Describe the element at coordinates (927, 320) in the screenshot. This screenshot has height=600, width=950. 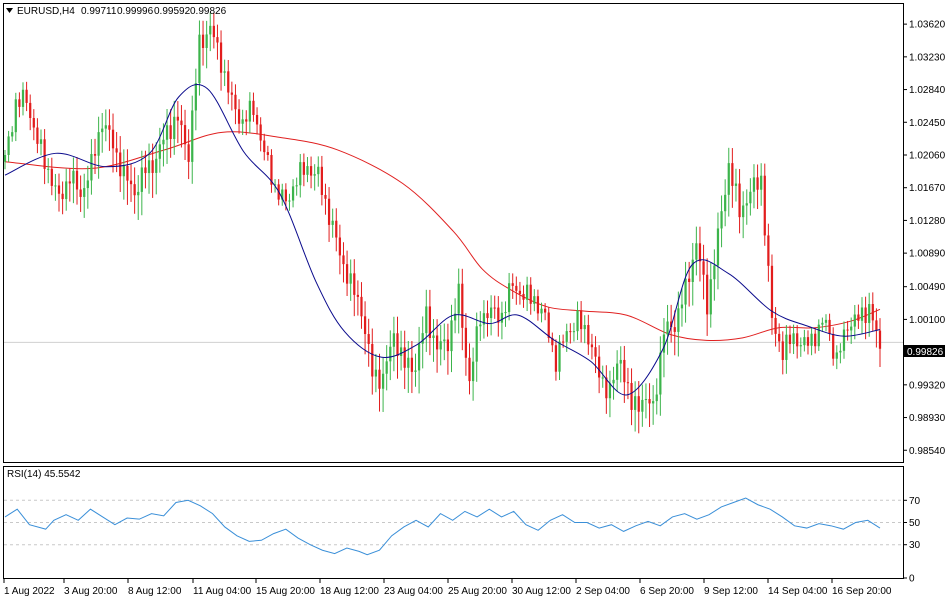
I see `price-tick-label: 1.00100` at that location.